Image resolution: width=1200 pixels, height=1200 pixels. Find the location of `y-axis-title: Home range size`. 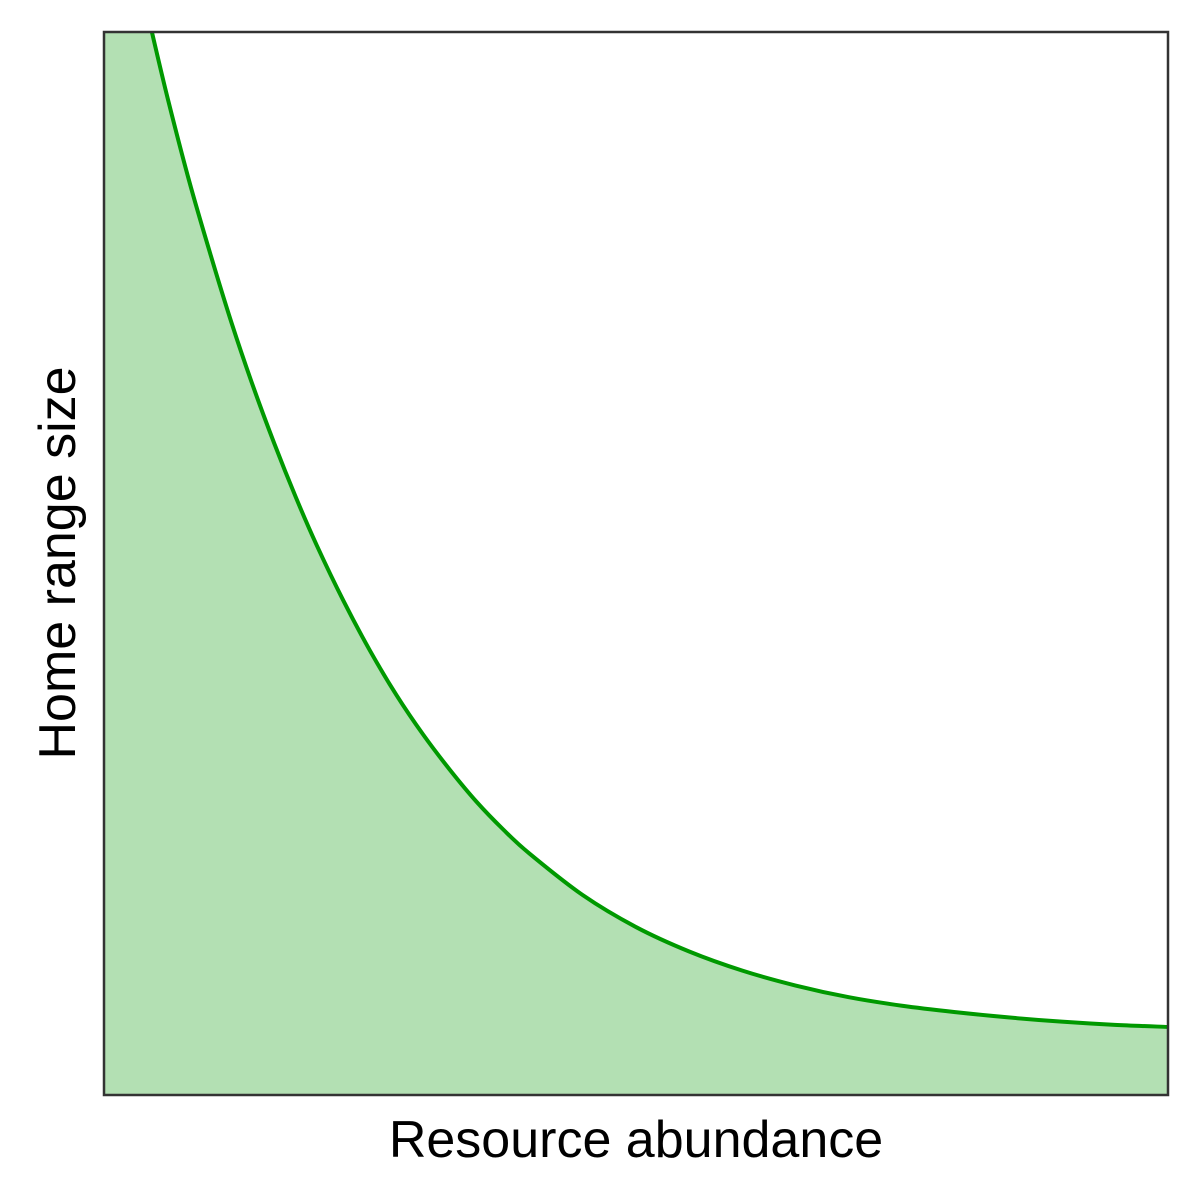

y-axis-title: Home range size is located at coordinates (58, 562).